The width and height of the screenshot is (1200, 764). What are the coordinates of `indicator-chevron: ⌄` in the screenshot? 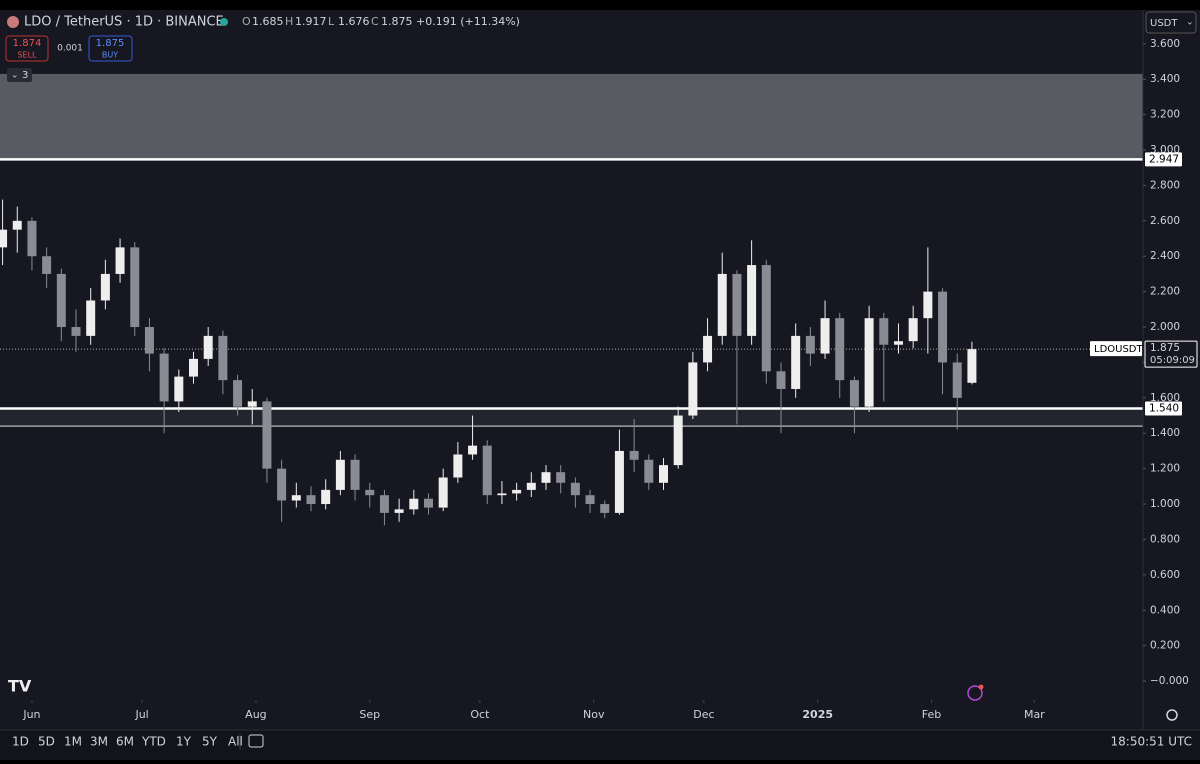 It's located at (15, 76).